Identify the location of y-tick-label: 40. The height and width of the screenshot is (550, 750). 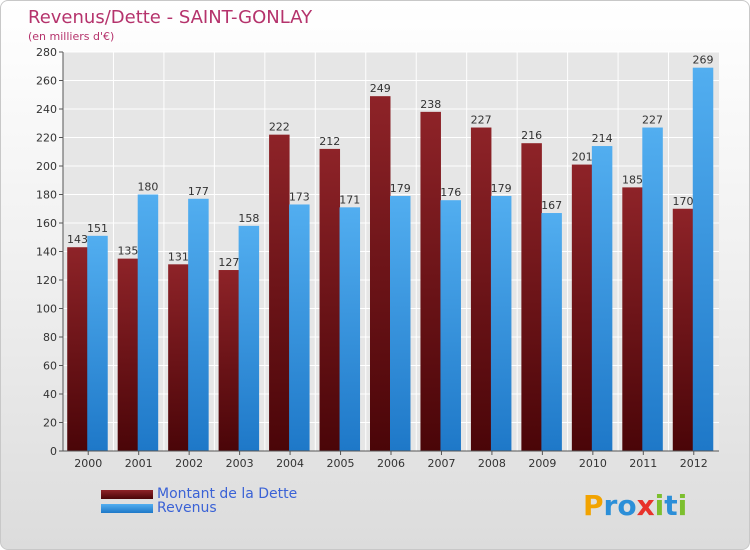
(50, 394).